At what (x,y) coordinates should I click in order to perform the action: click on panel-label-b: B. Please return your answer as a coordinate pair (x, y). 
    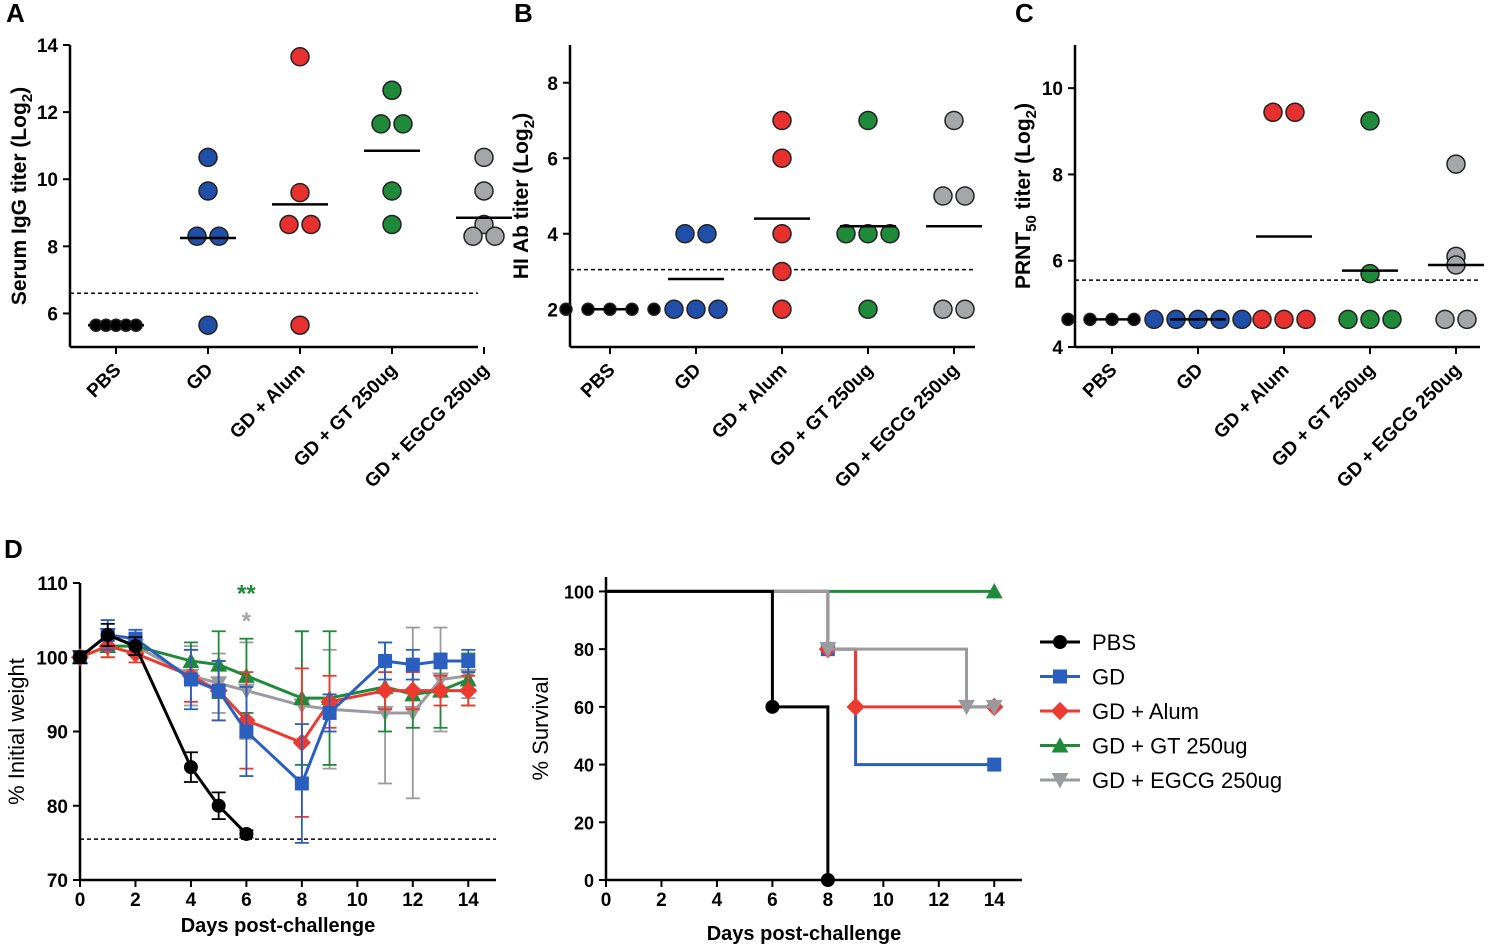
    Looking at the image, I should click on (523, 14).